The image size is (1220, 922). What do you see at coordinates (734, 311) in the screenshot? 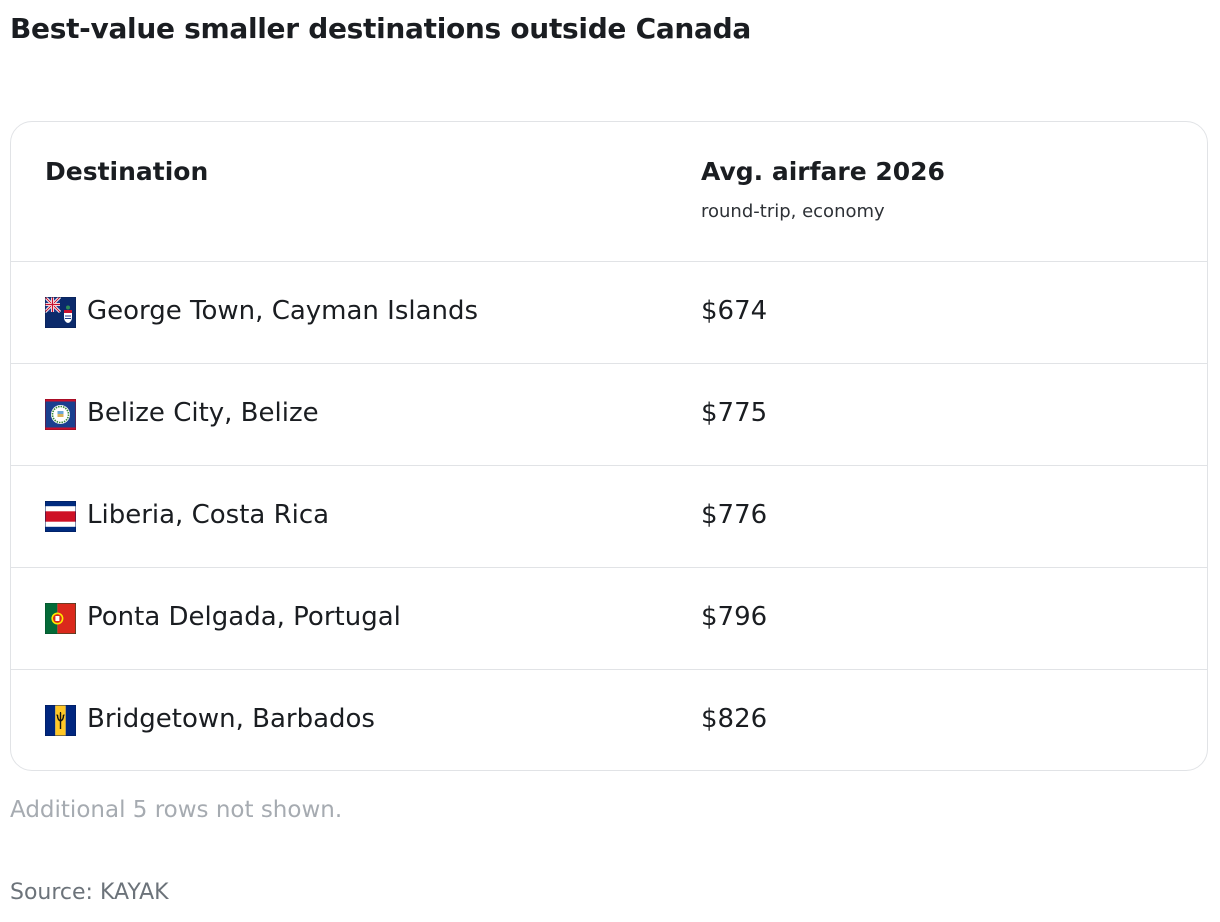
I see `airfare-value: $674` at bounding box center [734, 311].